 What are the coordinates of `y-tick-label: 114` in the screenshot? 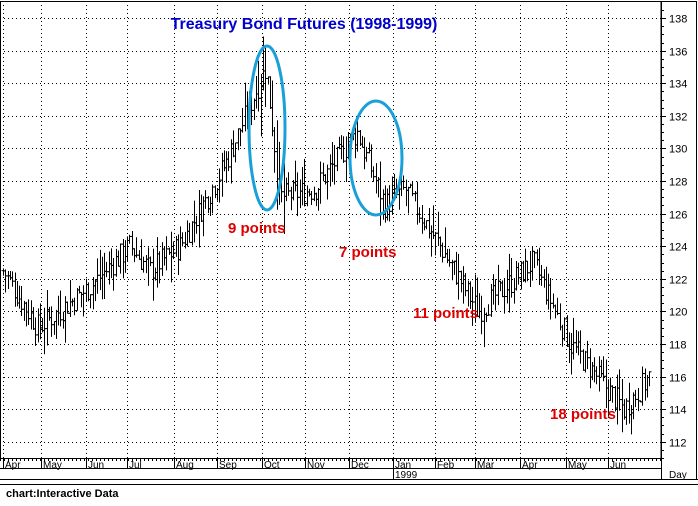 It's located at (678, 411).